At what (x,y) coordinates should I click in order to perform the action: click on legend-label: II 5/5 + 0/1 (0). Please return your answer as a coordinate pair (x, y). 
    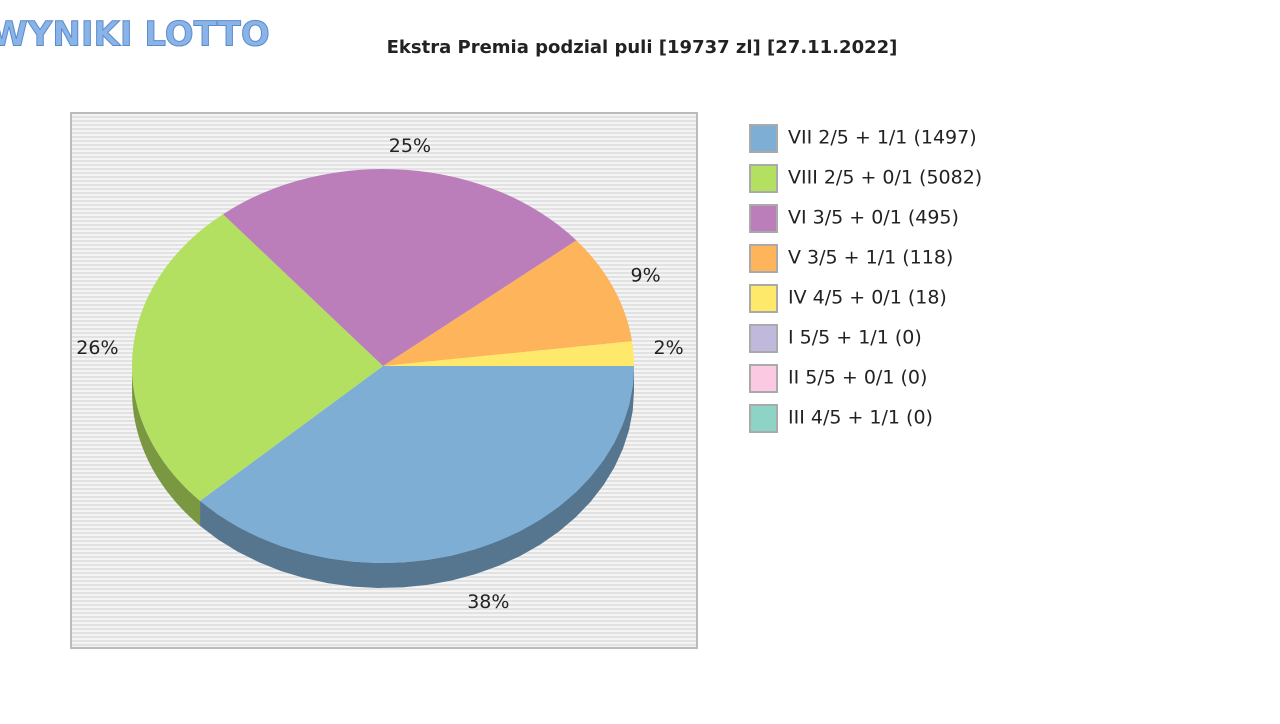
    Looking at the image, I should click on (857, 378).